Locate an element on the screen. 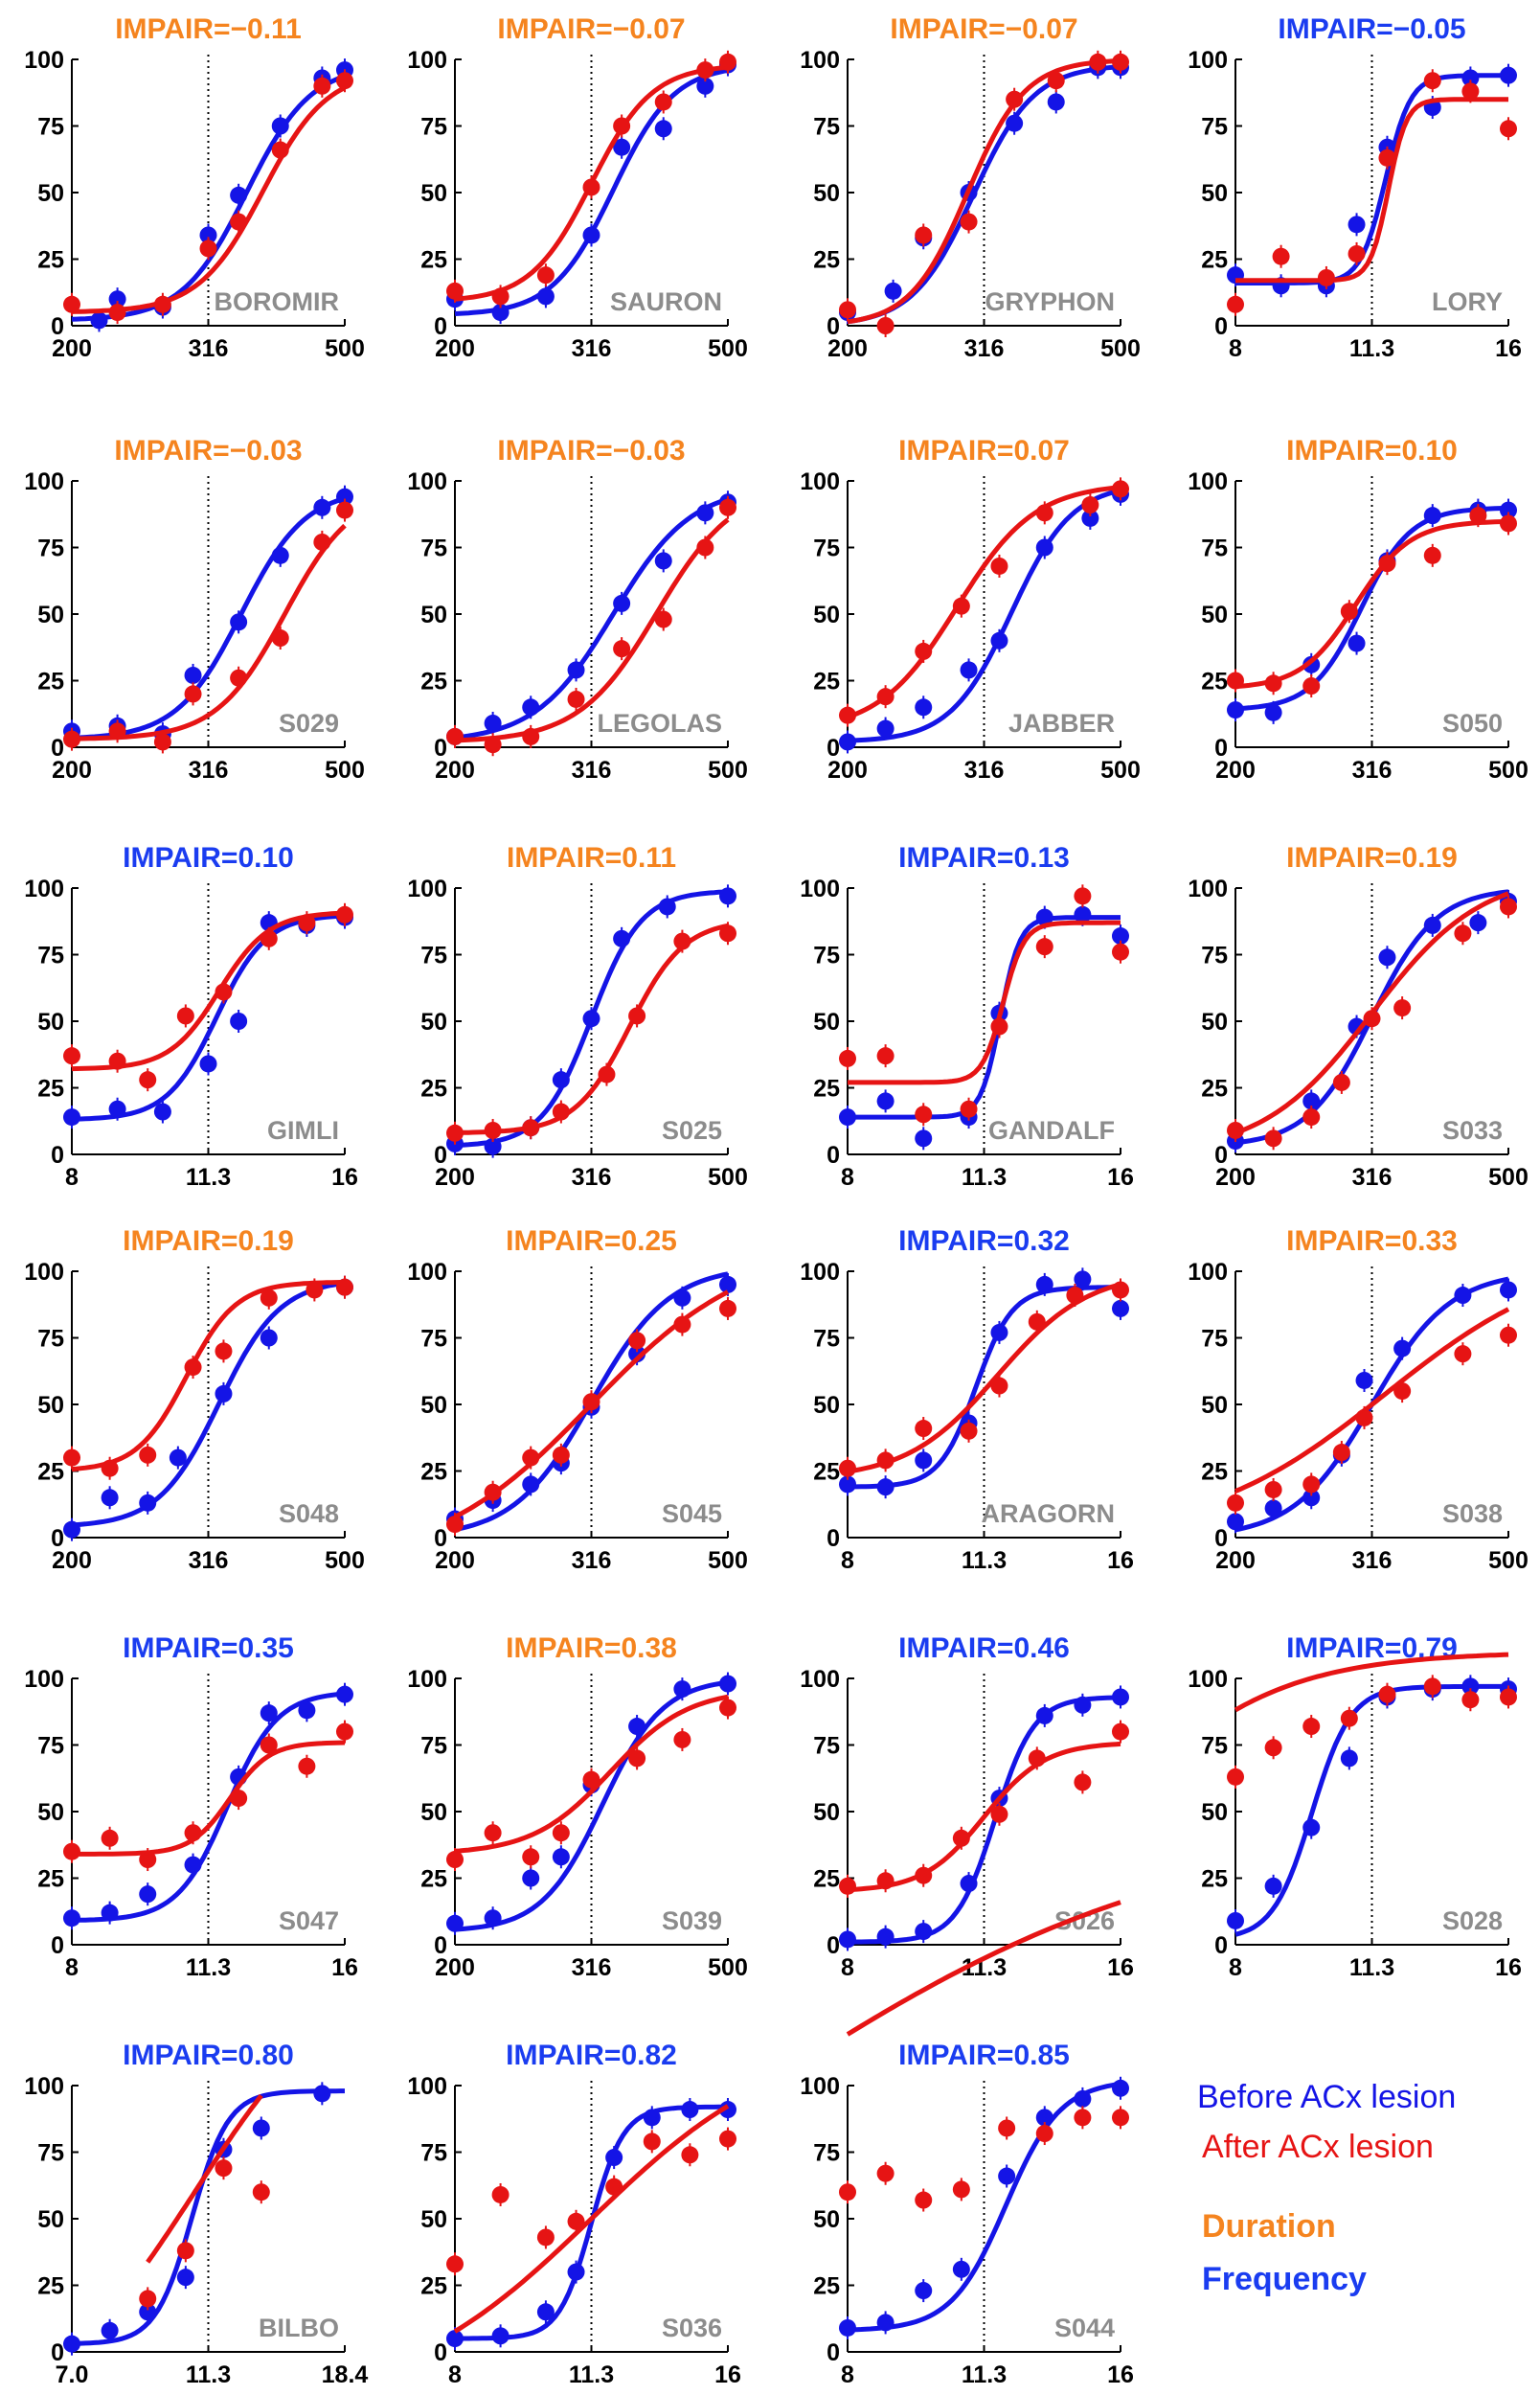 The image size is (1540, 2395). panel-title: IMPAIR=0.82 is located at coordinates (591, 2056).